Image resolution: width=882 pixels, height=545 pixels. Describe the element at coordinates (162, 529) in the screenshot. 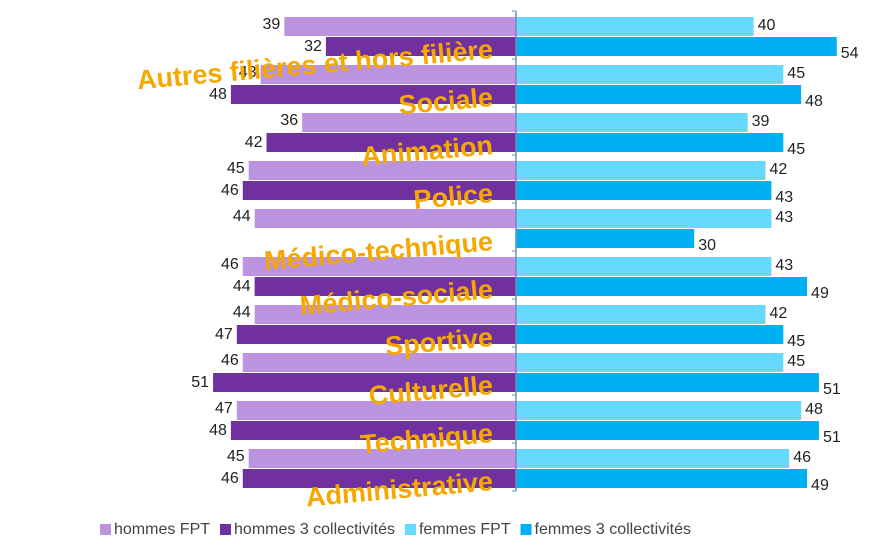

I see `legend-label: hommes FPT` at that location.